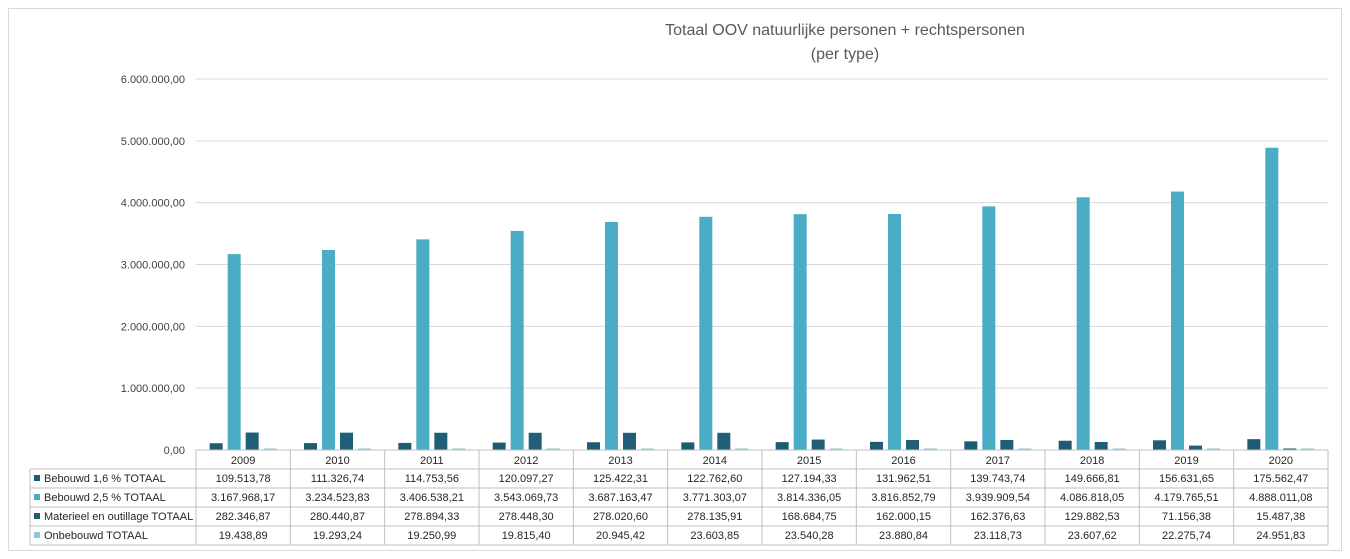  What do you see at coordinates (809, 498) in the screenshot?
I see `data-label: 3.814.336,05` at bounding box center [809, 498].